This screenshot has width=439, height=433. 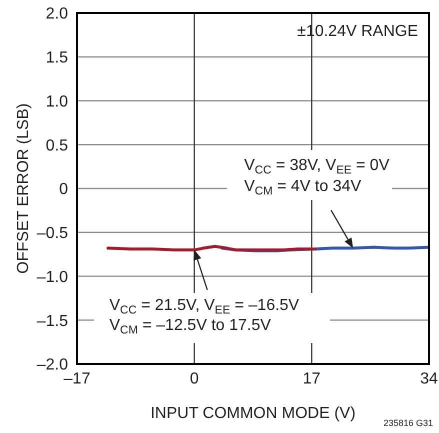 What do you see at coordinates (311, 379) in the screenshot?
I see `x-tick-label: 17` at bounding box center [311, 379].